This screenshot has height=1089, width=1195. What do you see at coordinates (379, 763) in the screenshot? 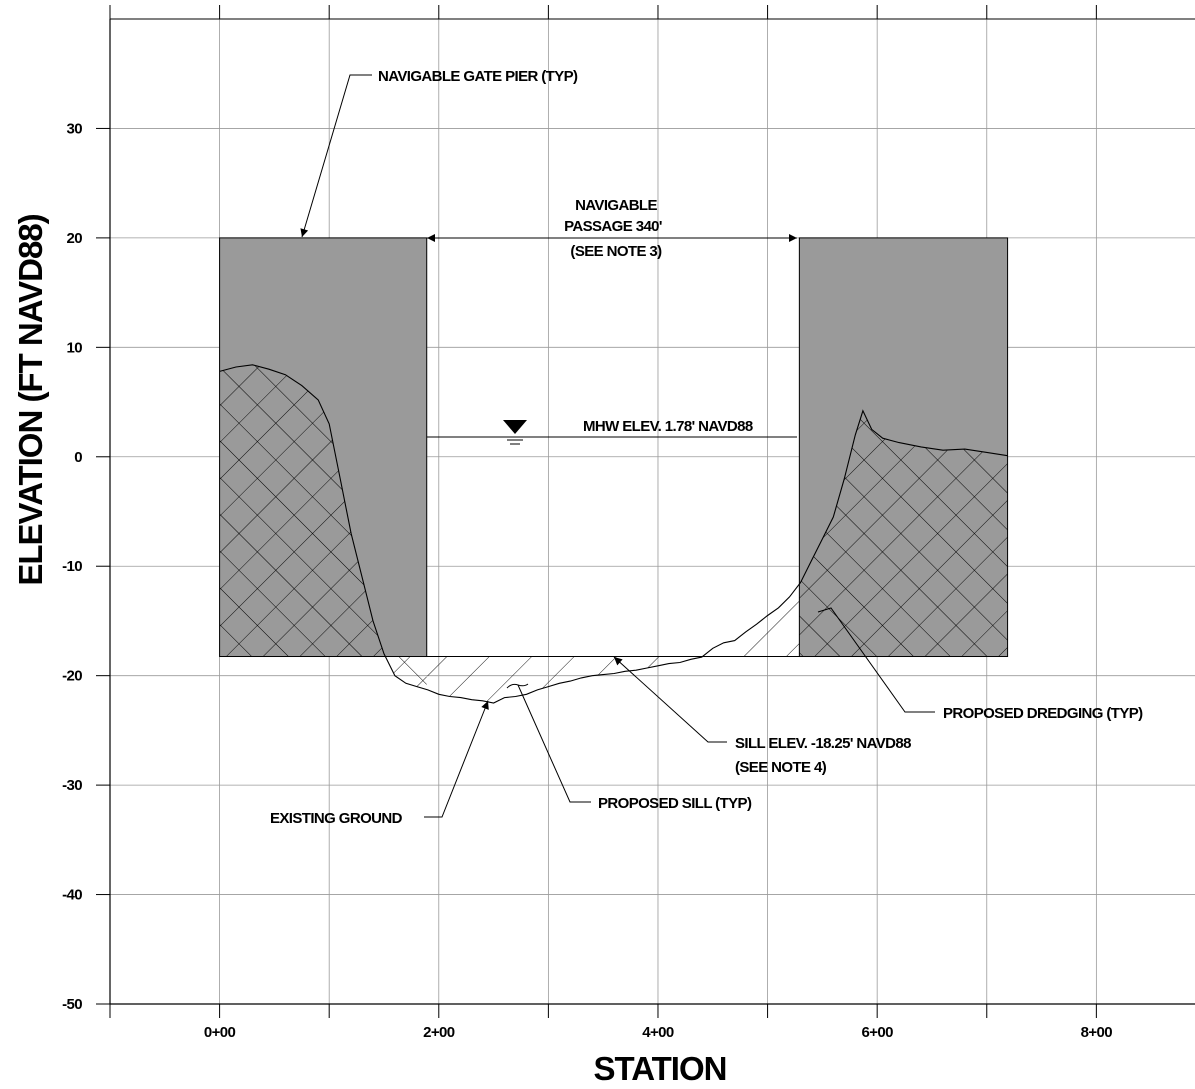
I see `annotation-existing-ground: EXISTING GROUND` at bounding box center [379, 763].